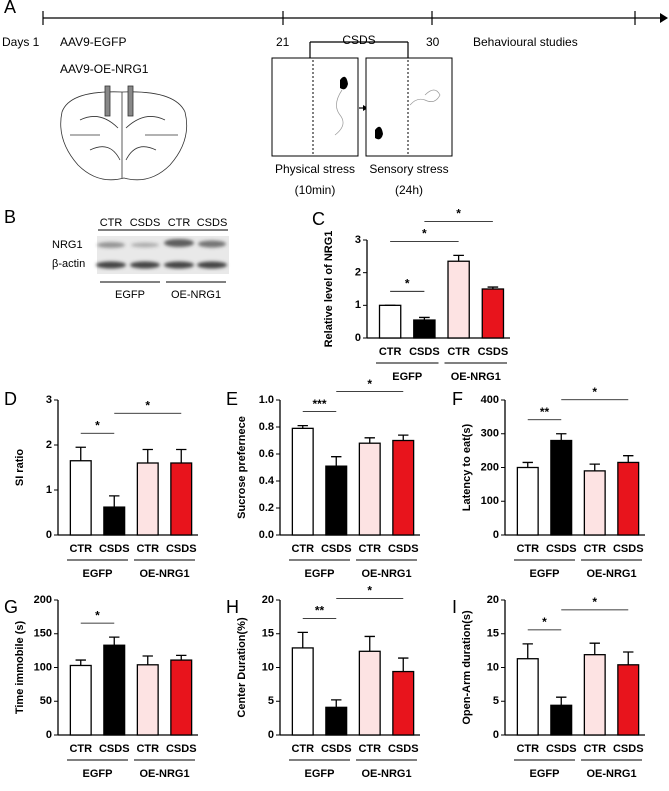 This screenshot has height=791, width=669. I want to click on lane-label: CSDS, so click(145, 223).